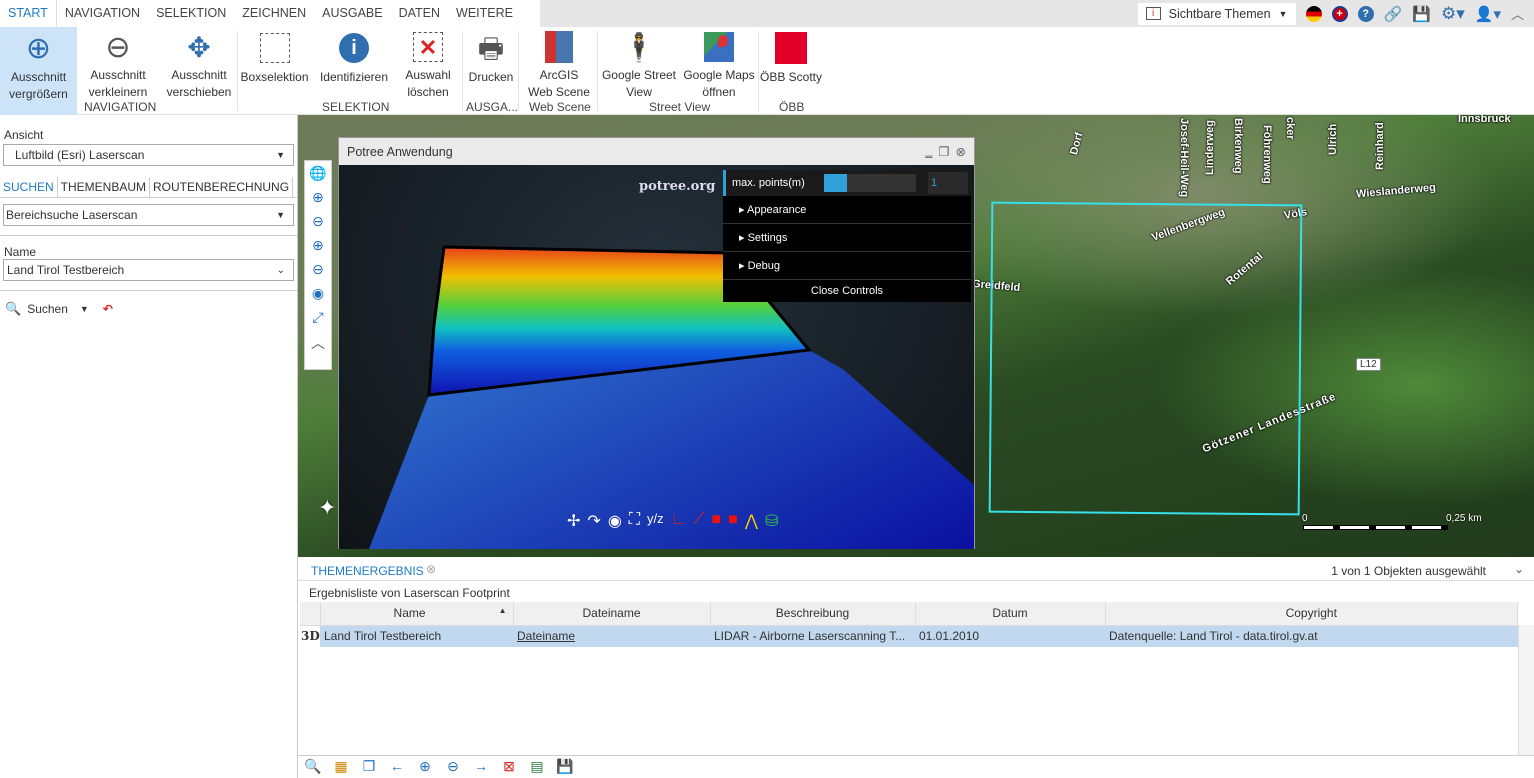 The width and height of the screenshot is (1534, 778). What do you see at coordinates (847, 210) in the screenshot?
I see `appearance-section: ▸ Appearance` at bounding box center [847, 210].